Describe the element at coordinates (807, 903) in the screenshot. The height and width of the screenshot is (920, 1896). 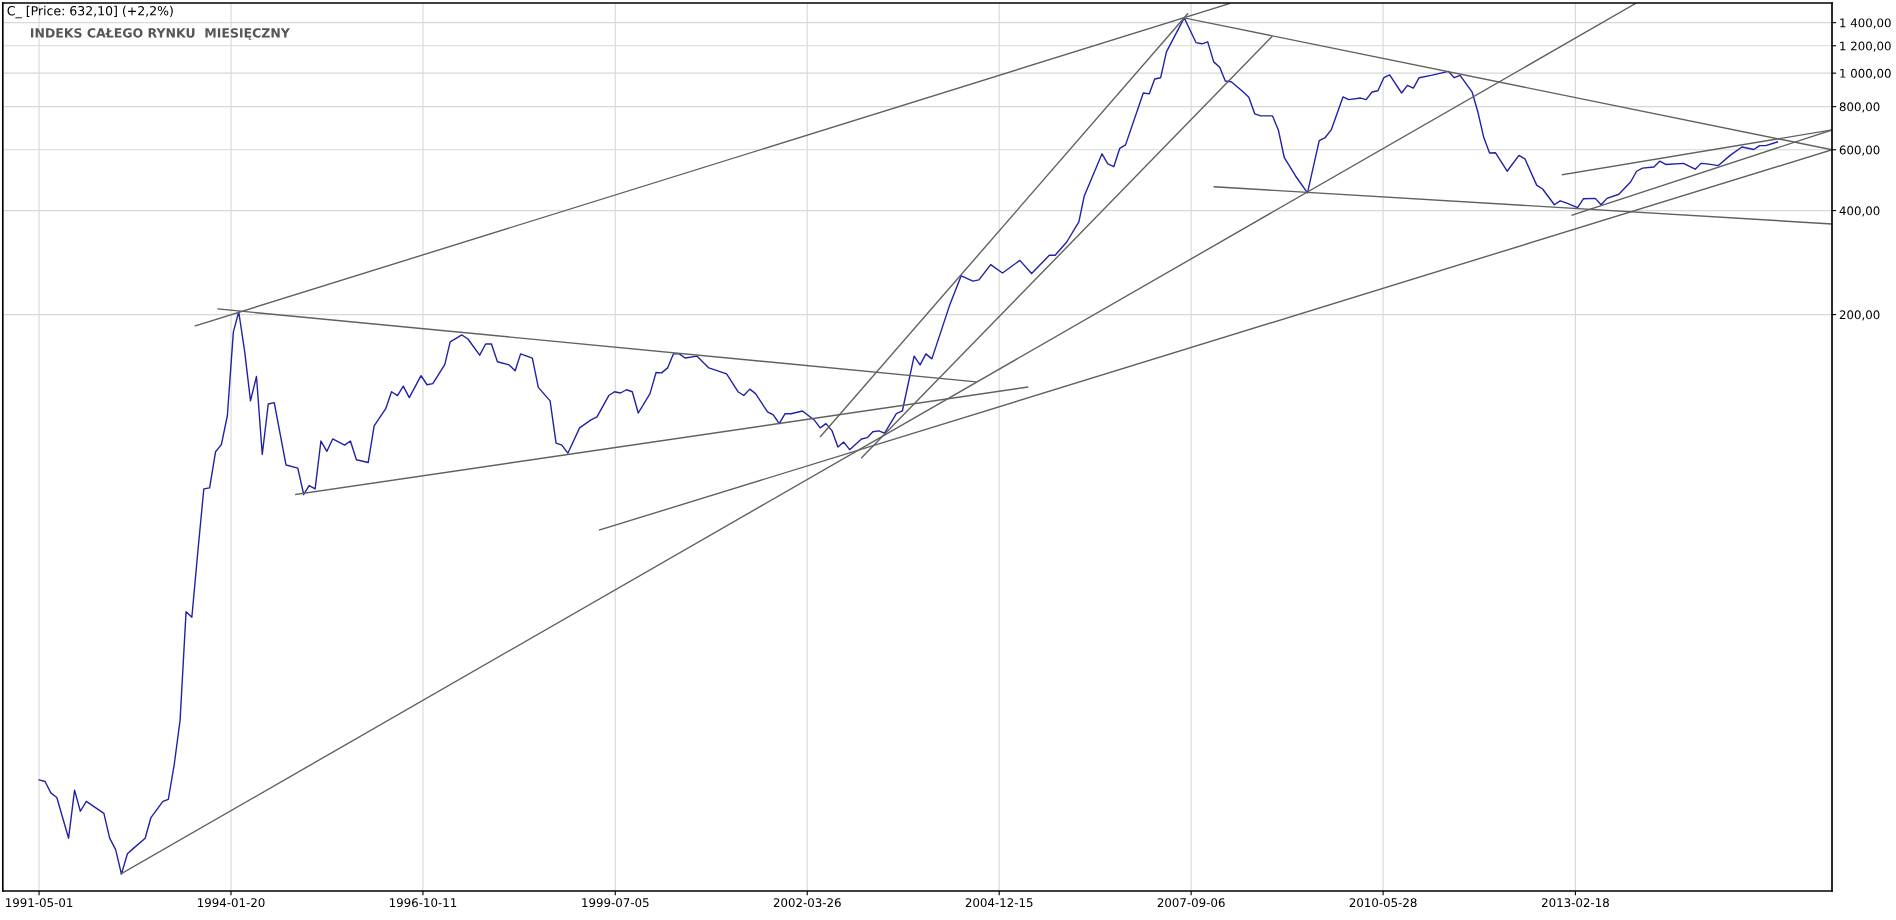
I see `x-tick-label: 2002-03-26` at that location.